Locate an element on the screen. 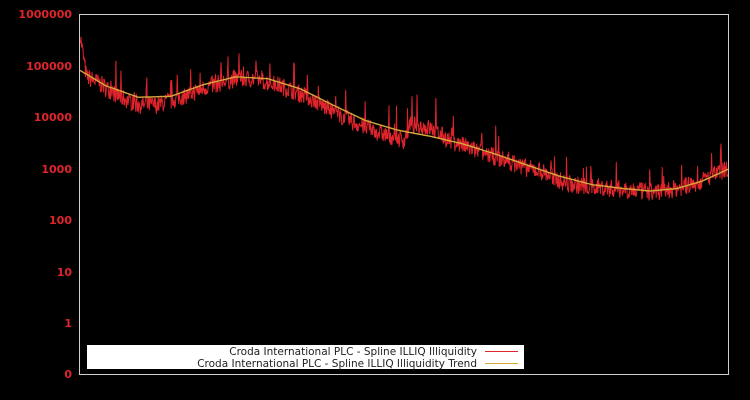 This screenshot has height=400, width=750. y-tick-label: 1000 is located at coordinates (56, 169).